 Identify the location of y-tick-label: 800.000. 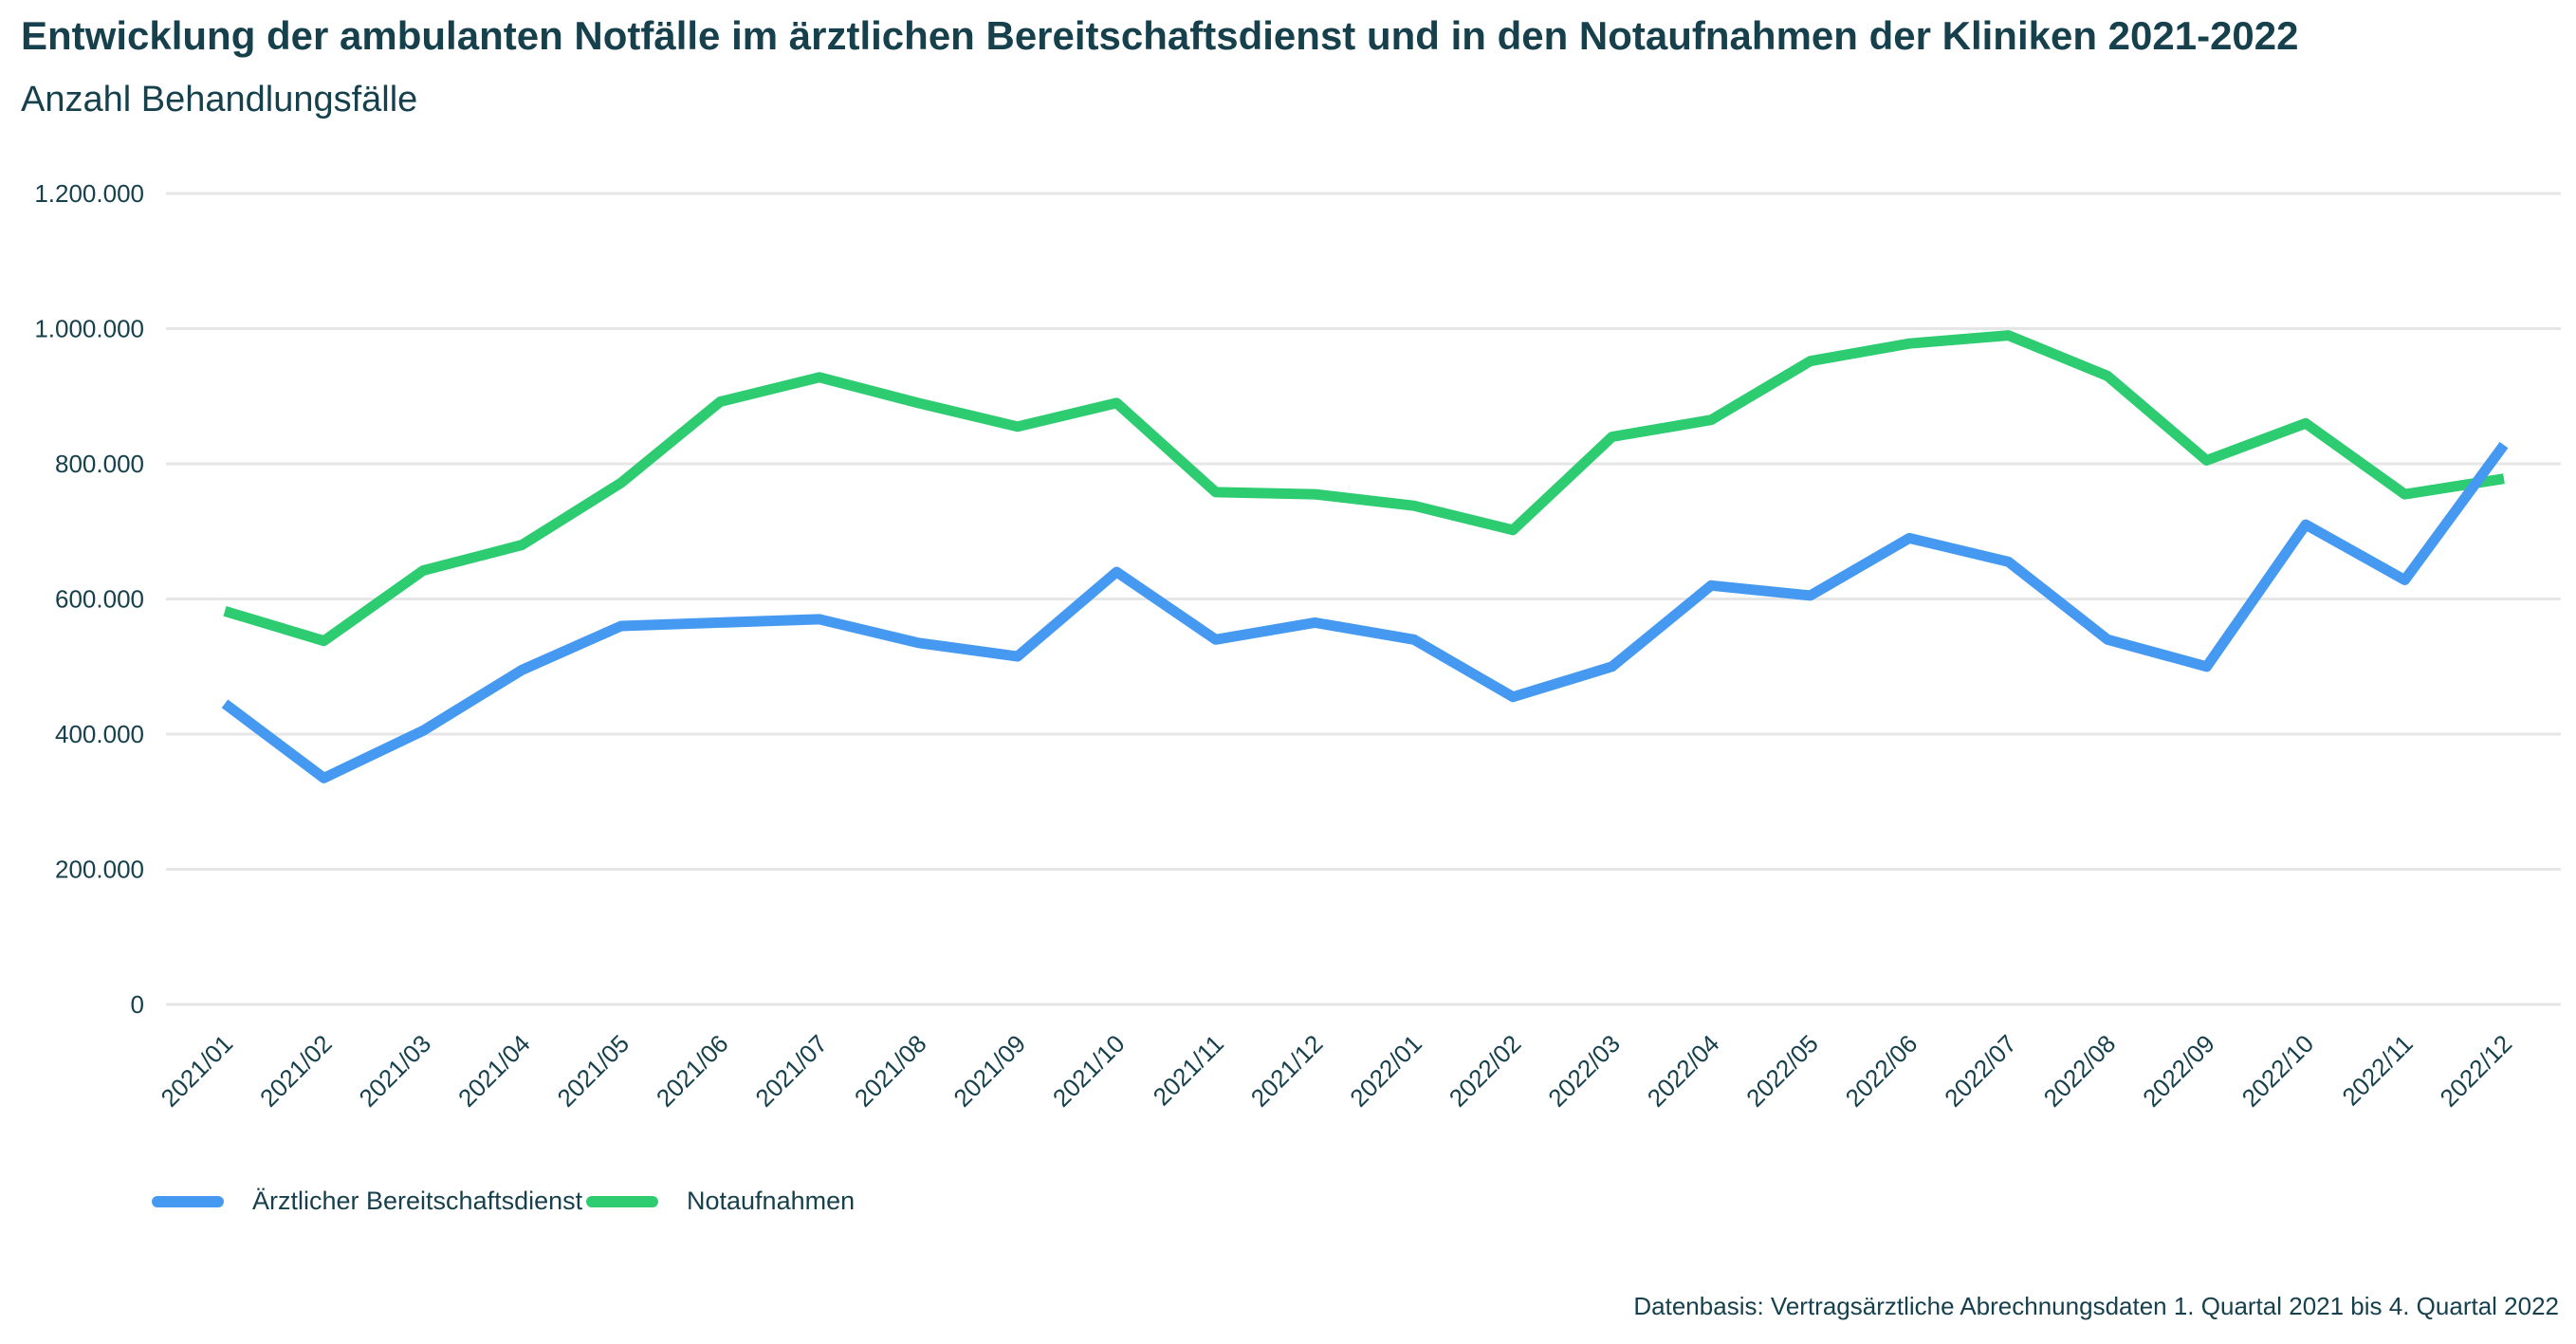
(99, 464).